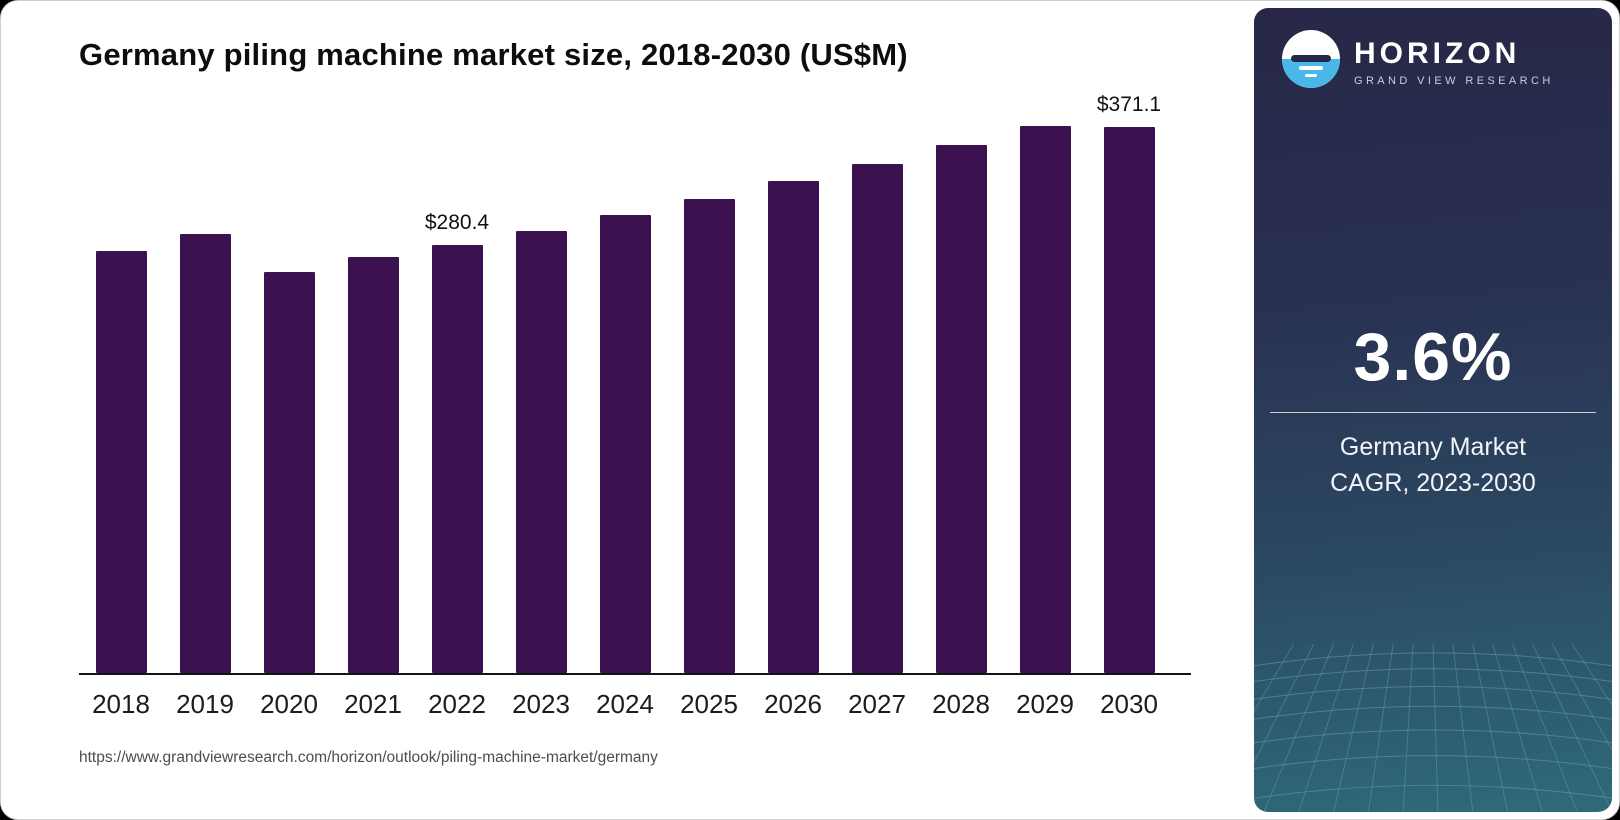 Image resolution: width=1620 pixels, height=820 pixels. Describe the element at coordinates (373, 464) in the screenshot. I see `bar-2021` at that location.